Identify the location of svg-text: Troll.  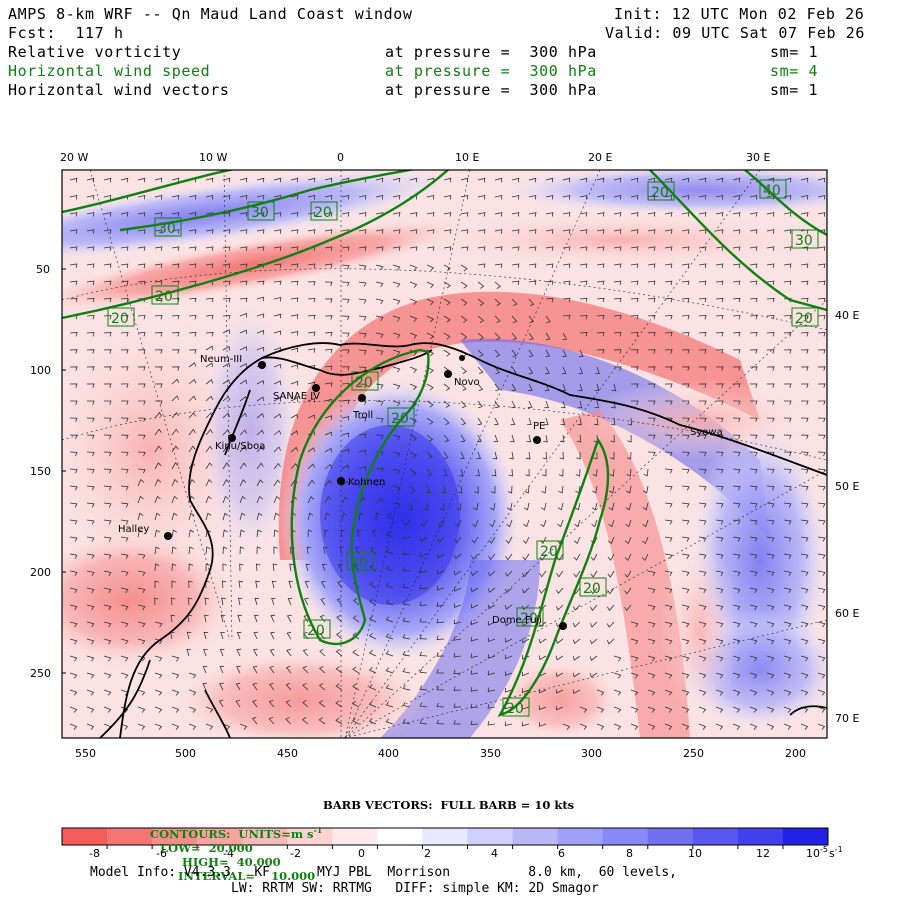
(362, 415).